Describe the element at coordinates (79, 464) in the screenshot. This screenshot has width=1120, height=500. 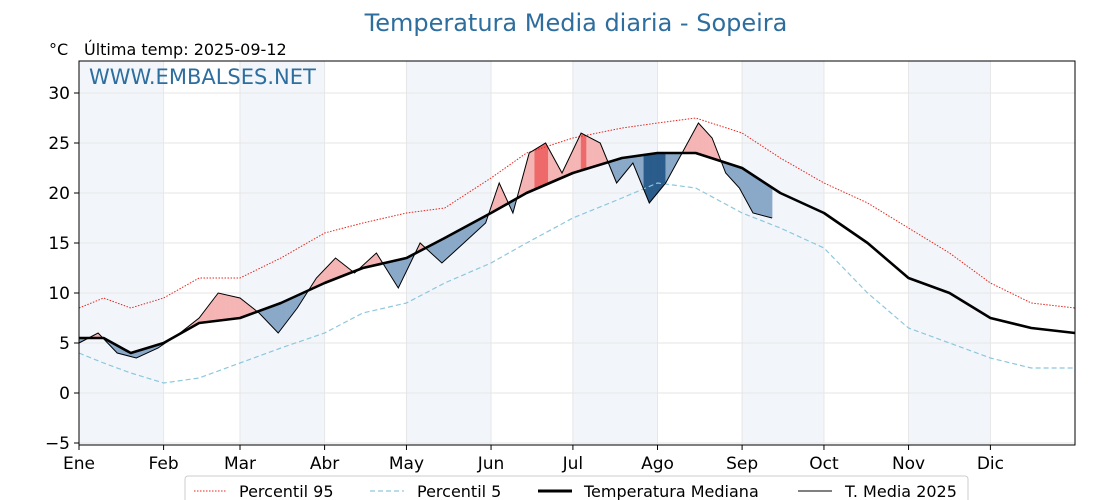
I see `x-tick-label: Ene` at that location.